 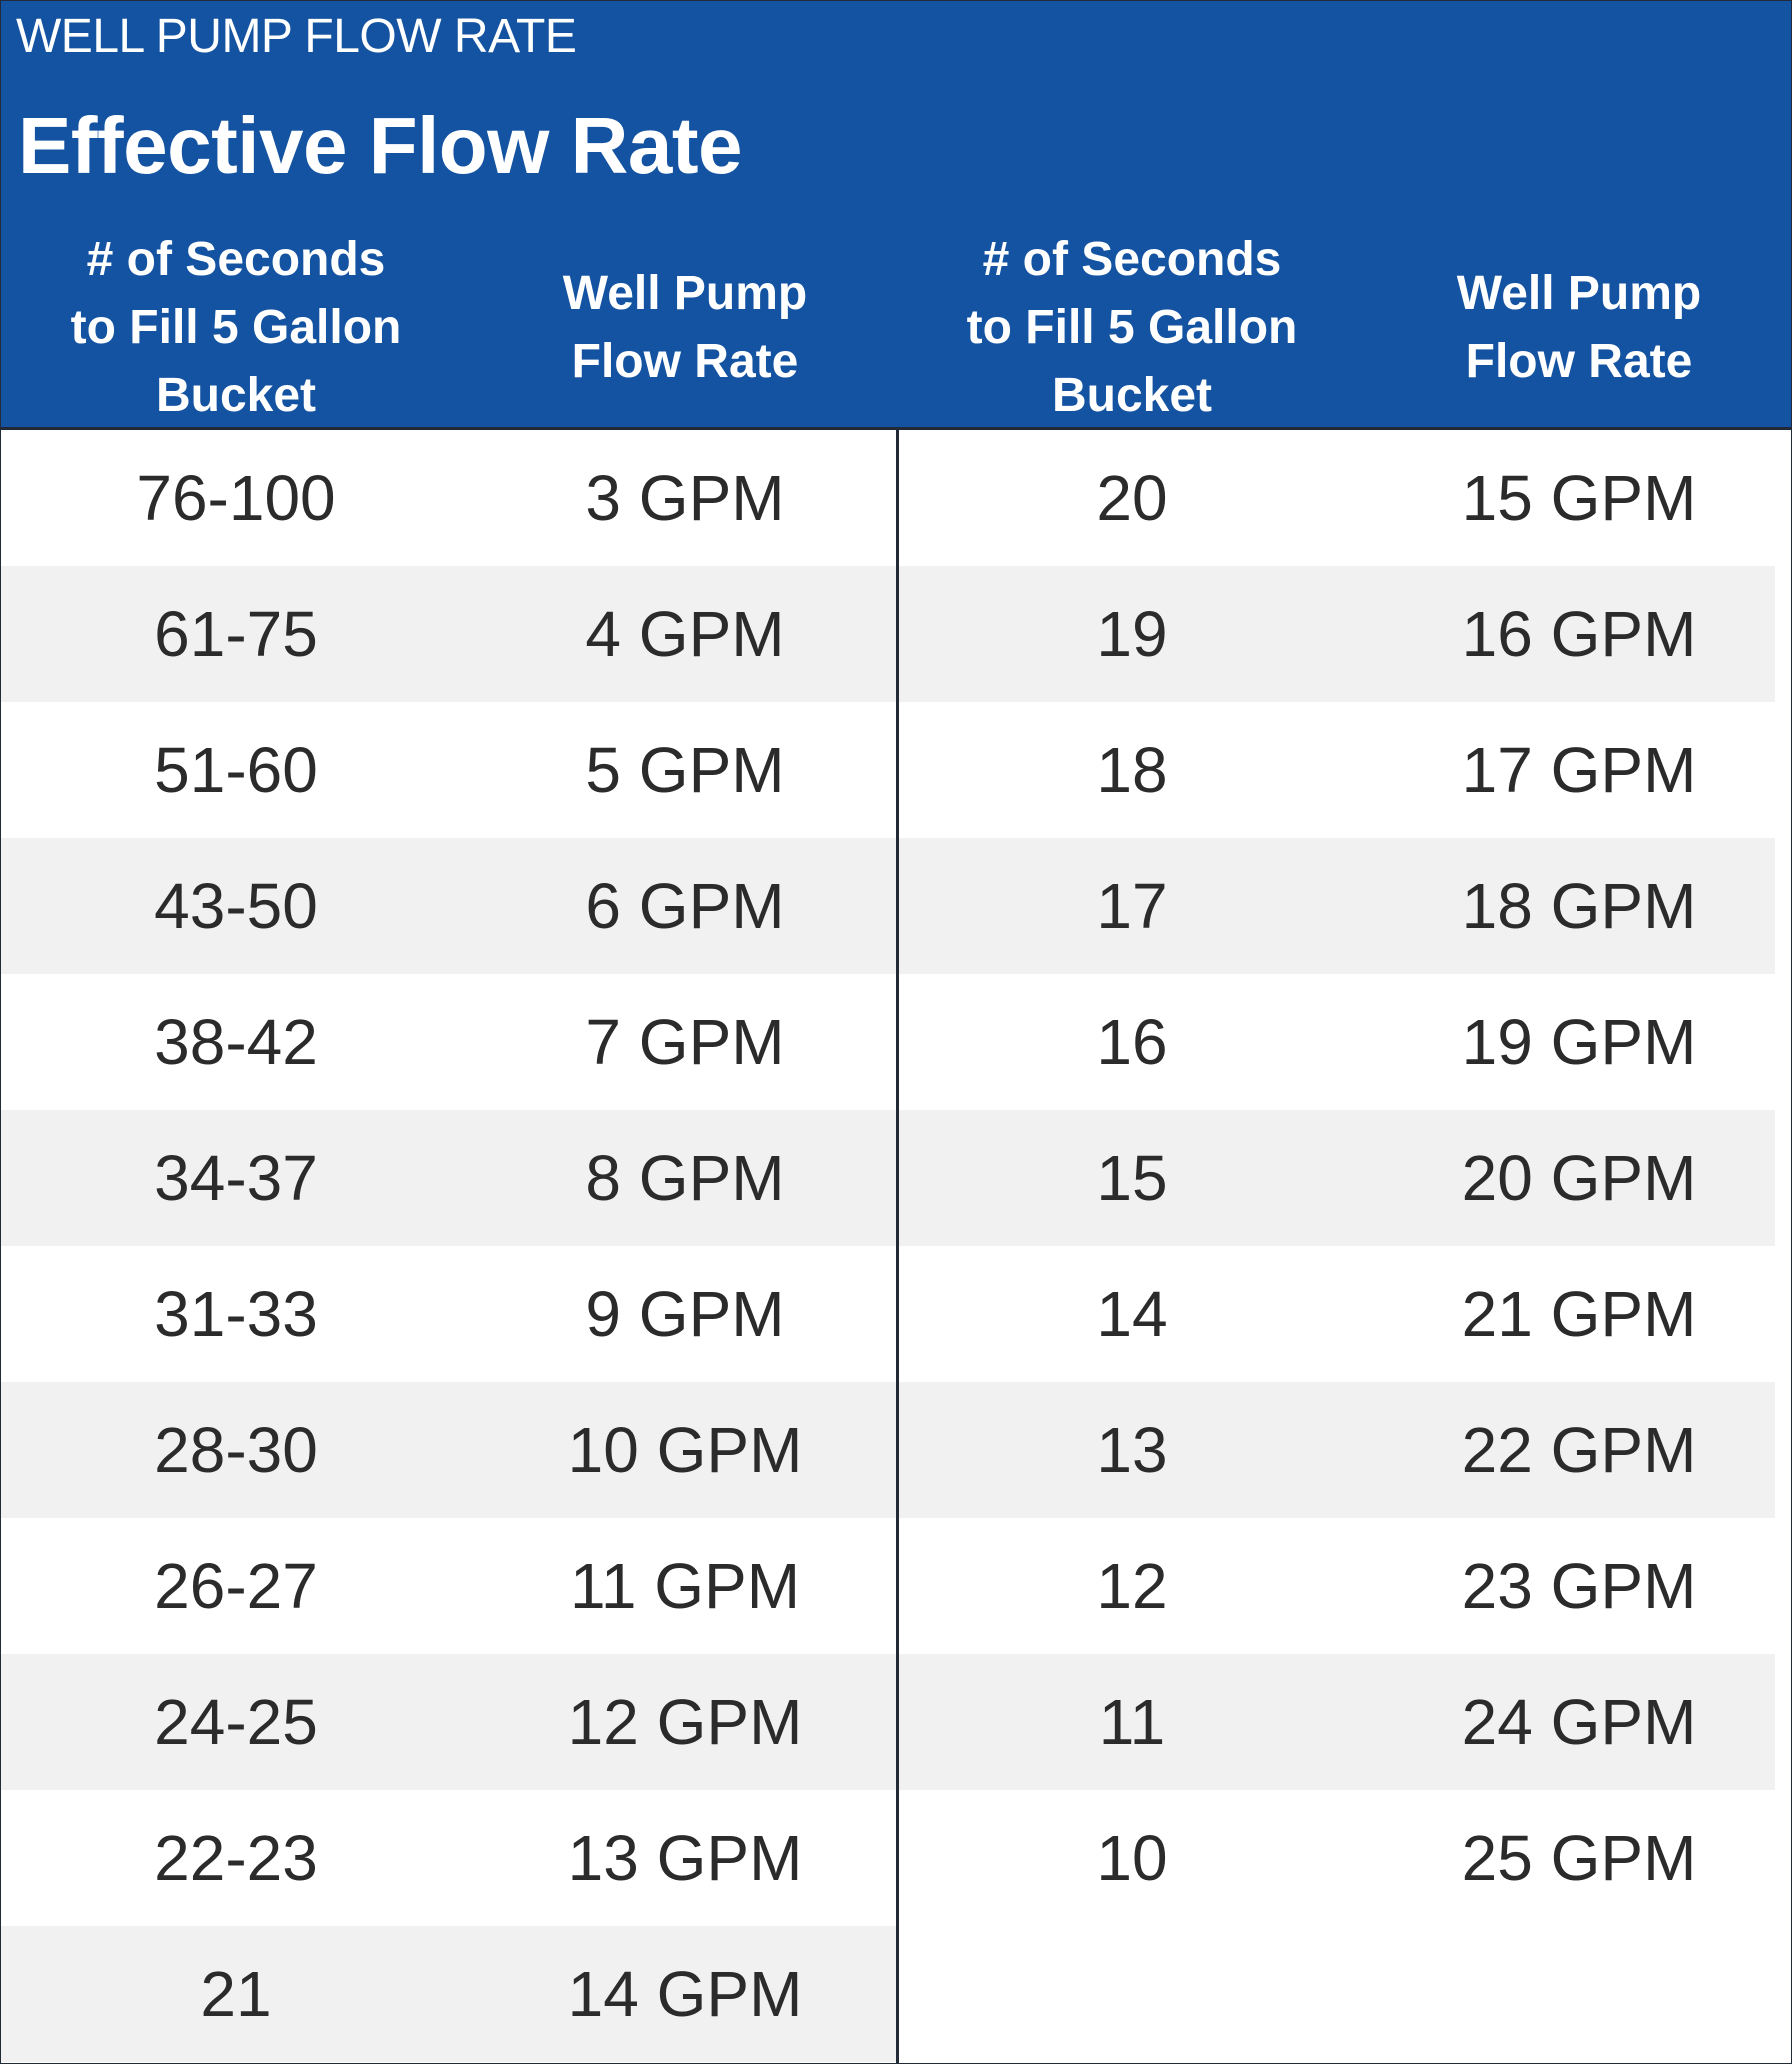 I want to click on column-header-seconds-left: # of Seconds to Fill 5 Gallon Bucket, so click(x=236, y=328).